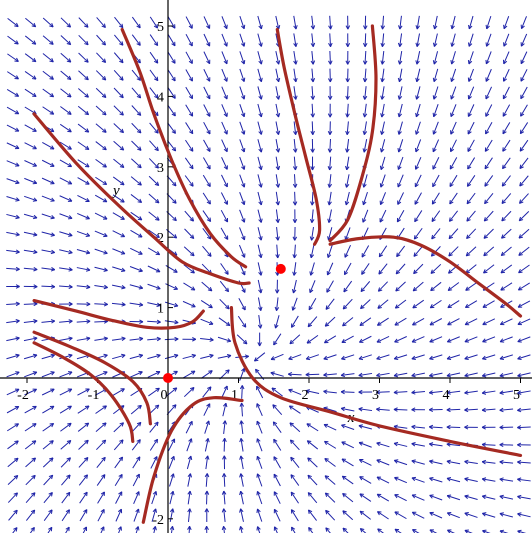 This screenshot has width=532, height=533. Describe the element at coordinates (224, 323) in the screenshot. I see `equilibrium-points` at that location.